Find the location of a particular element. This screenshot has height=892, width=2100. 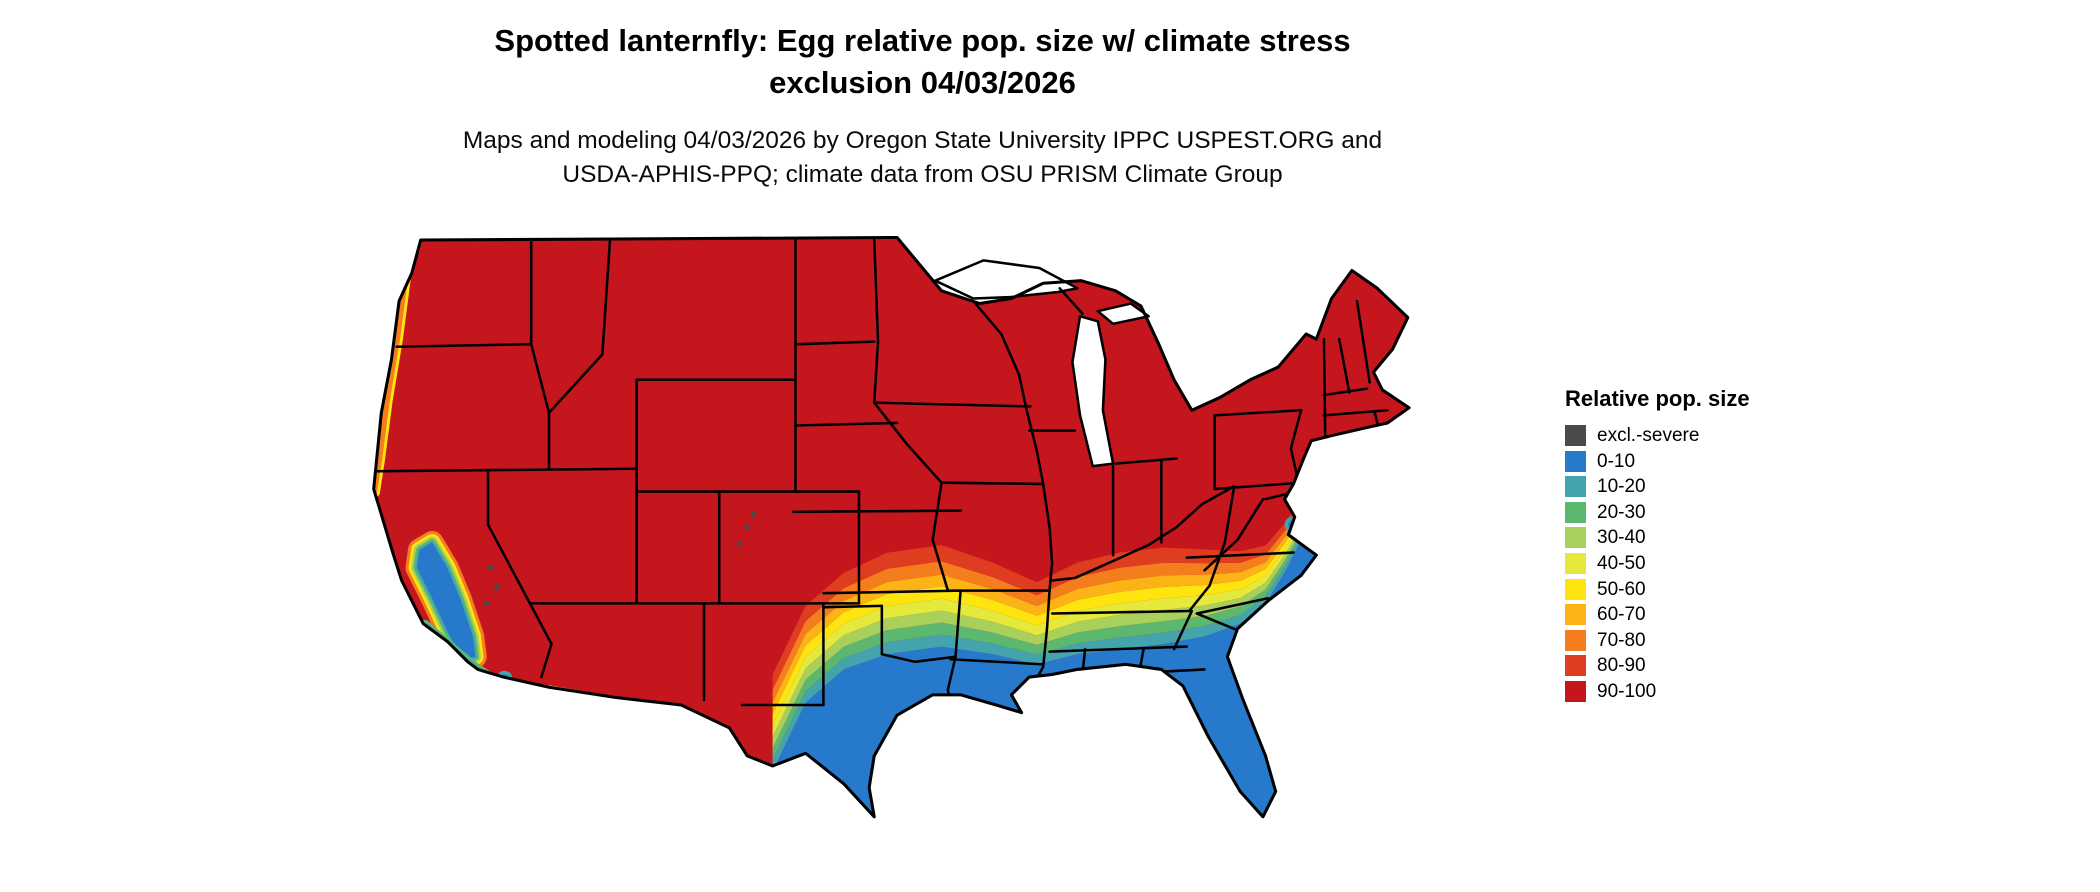

legend-label: 70-80 is located at coordinates (1621, 640).